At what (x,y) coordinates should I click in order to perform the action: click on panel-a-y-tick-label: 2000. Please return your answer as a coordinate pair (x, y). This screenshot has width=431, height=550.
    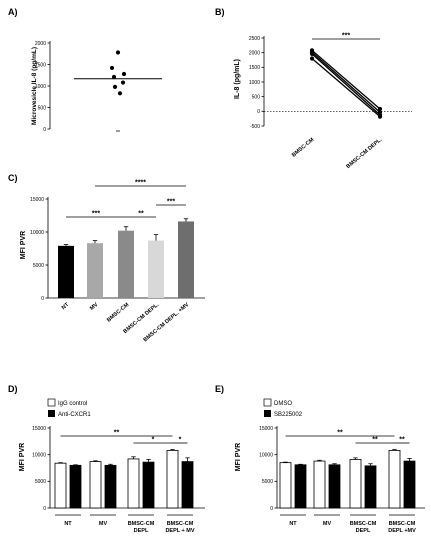
    Looking at the image, I should click on (40, 44).